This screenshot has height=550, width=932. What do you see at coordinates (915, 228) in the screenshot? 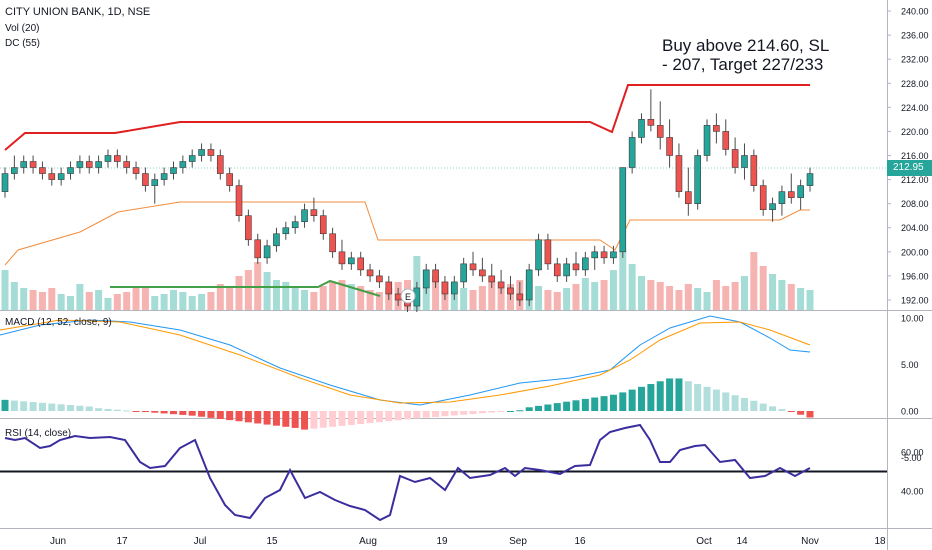
I see `price-tick-label: 204.00` at bounding box center [915, 228].